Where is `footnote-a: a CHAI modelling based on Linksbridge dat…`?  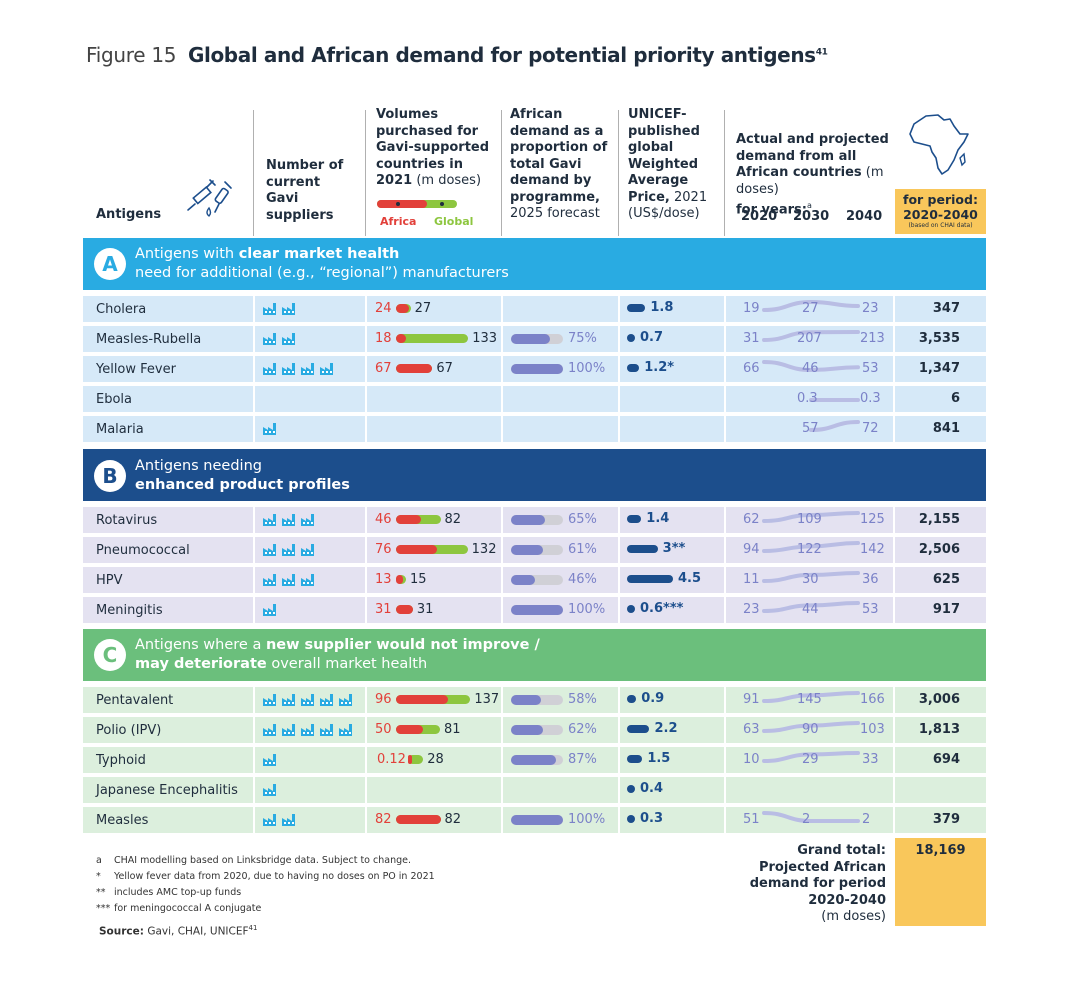 footnote-a: a CHAI modelling based on Linksbridge dat… is located at coordinates (265, 861).